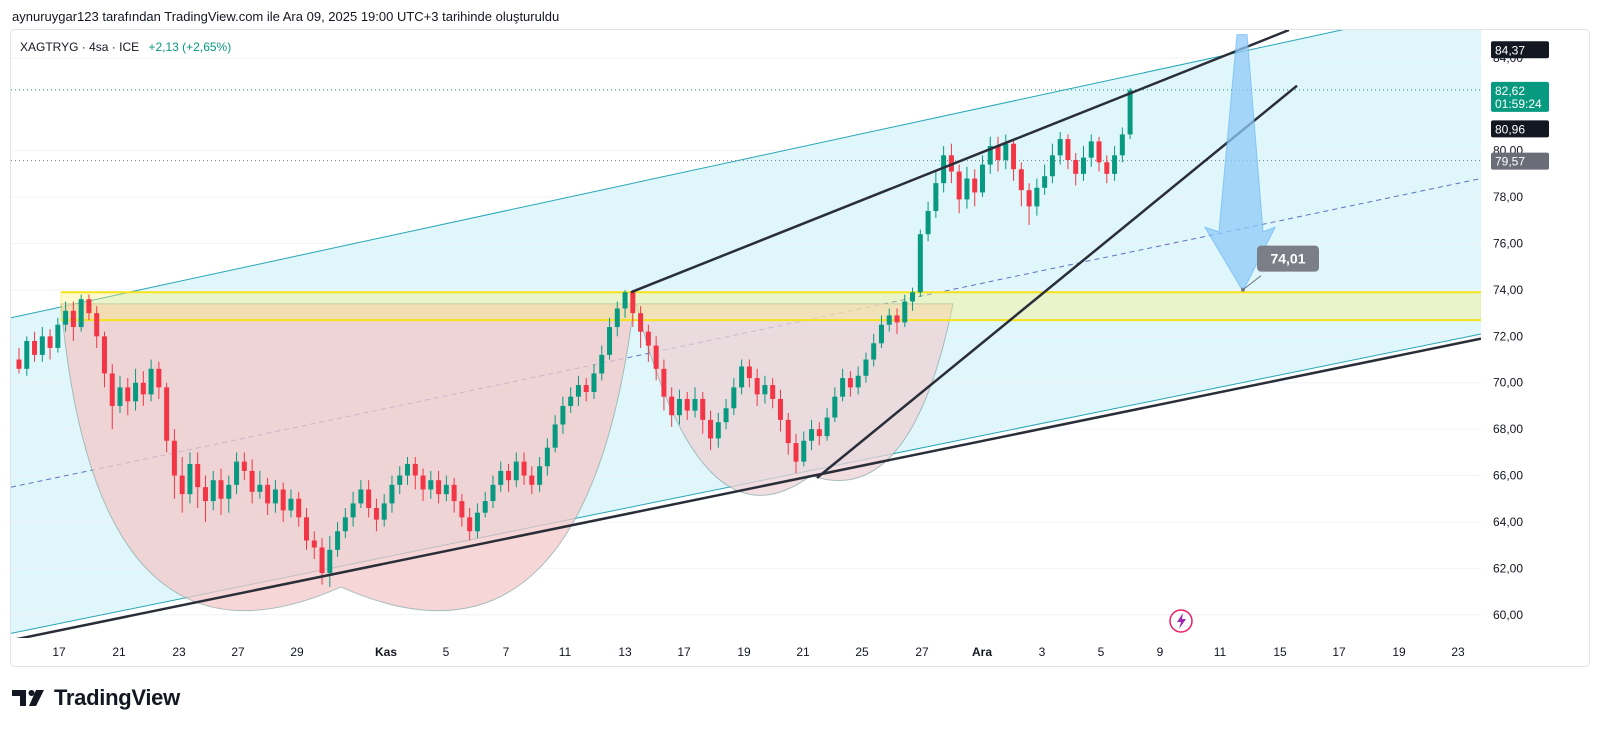  Describe the element at coordinates (1280, 652) in the screenshot. I see `x-tick-label: 15` at that location.